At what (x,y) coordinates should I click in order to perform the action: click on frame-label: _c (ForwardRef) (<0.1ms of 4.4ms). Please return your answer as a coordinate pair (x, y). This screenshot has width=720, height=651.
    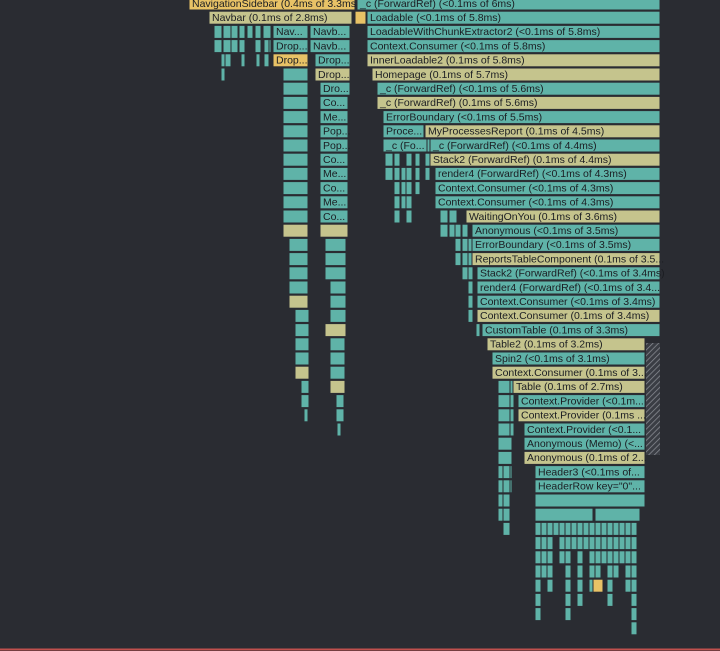
    Looking at the image, I should click on (514, 146).